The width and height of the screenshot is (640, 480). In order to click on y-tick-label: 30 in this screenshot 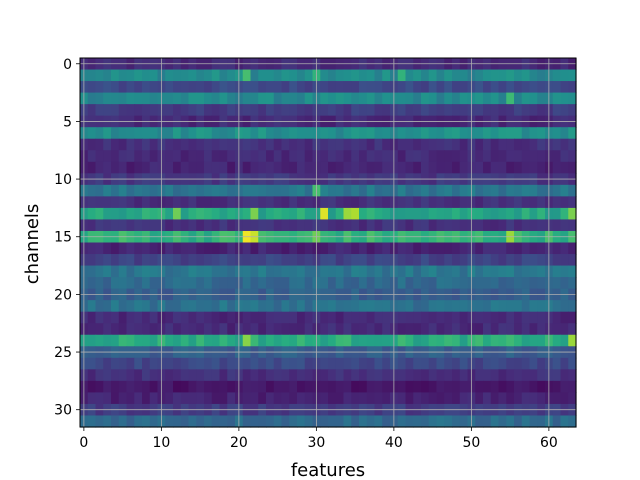, I will do `click(63, 411)`.